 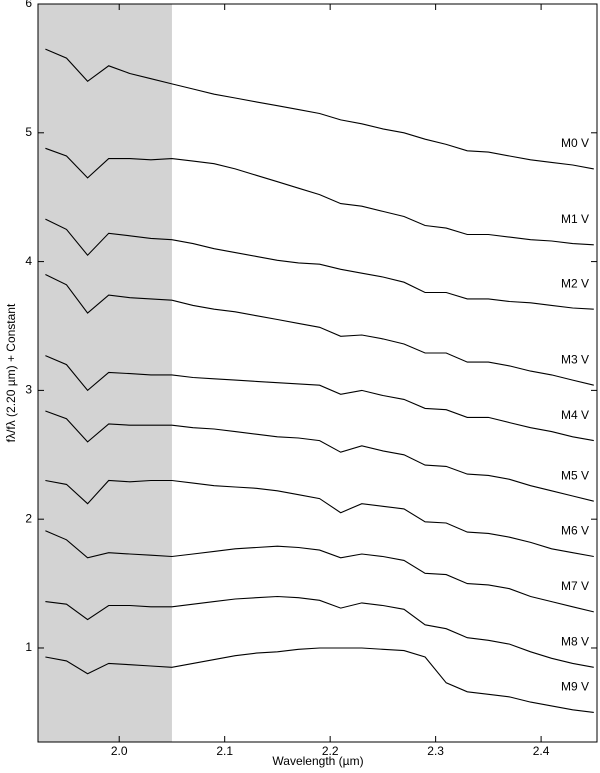 What do you see at coordinates (575, 219) in the screenshot?
I see `series-label: M1 V` at bounding box center [575, 219].